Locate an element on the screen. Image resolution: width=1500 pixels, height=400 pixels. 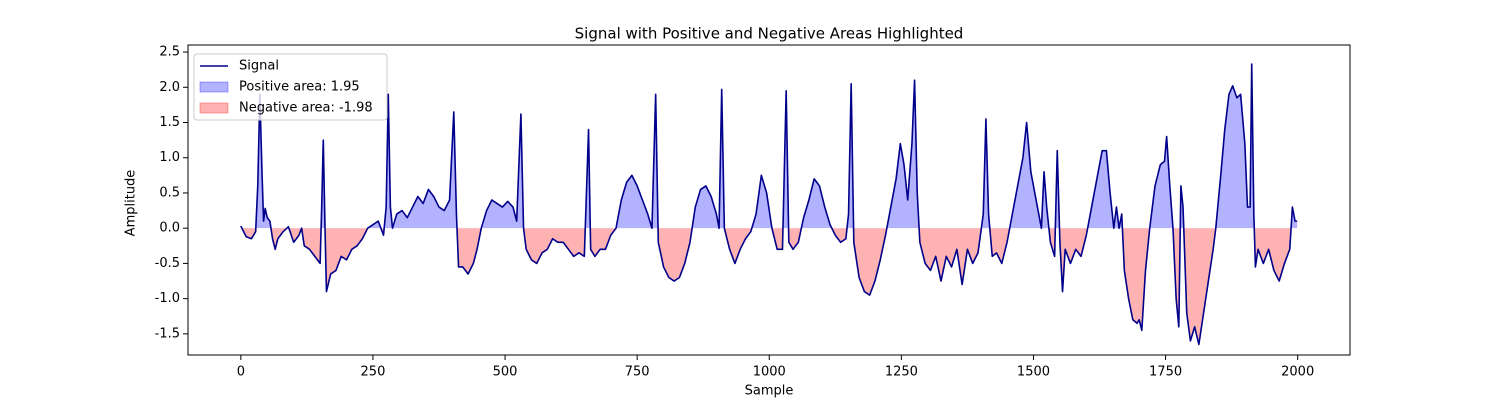
y-tick-label: -0.5 is located at coordinates (167, 263).